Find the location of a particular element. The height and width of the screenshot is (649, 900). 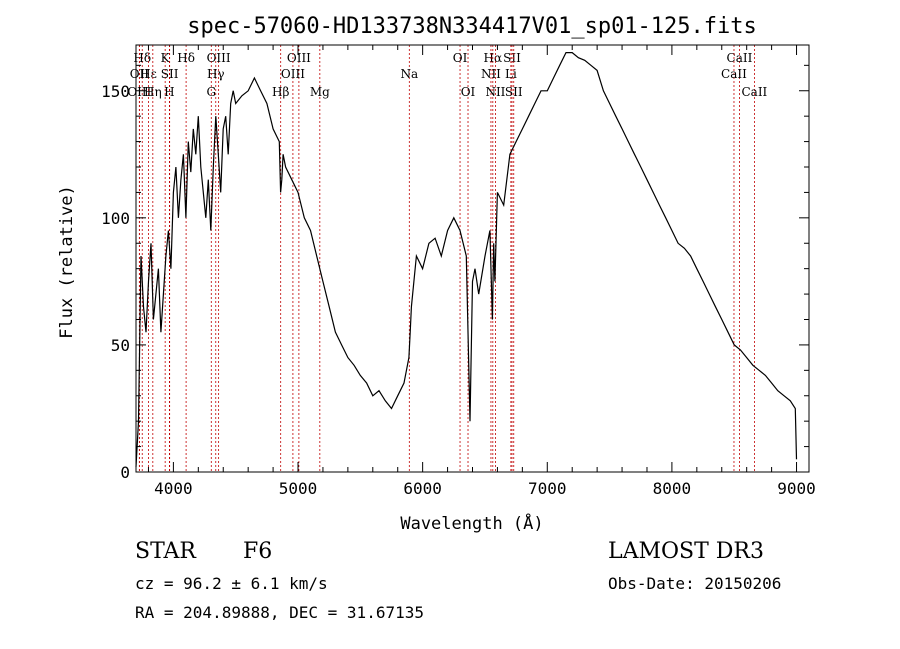

survey-name: LAMOST DR3 is located at coordinates (686, 551).